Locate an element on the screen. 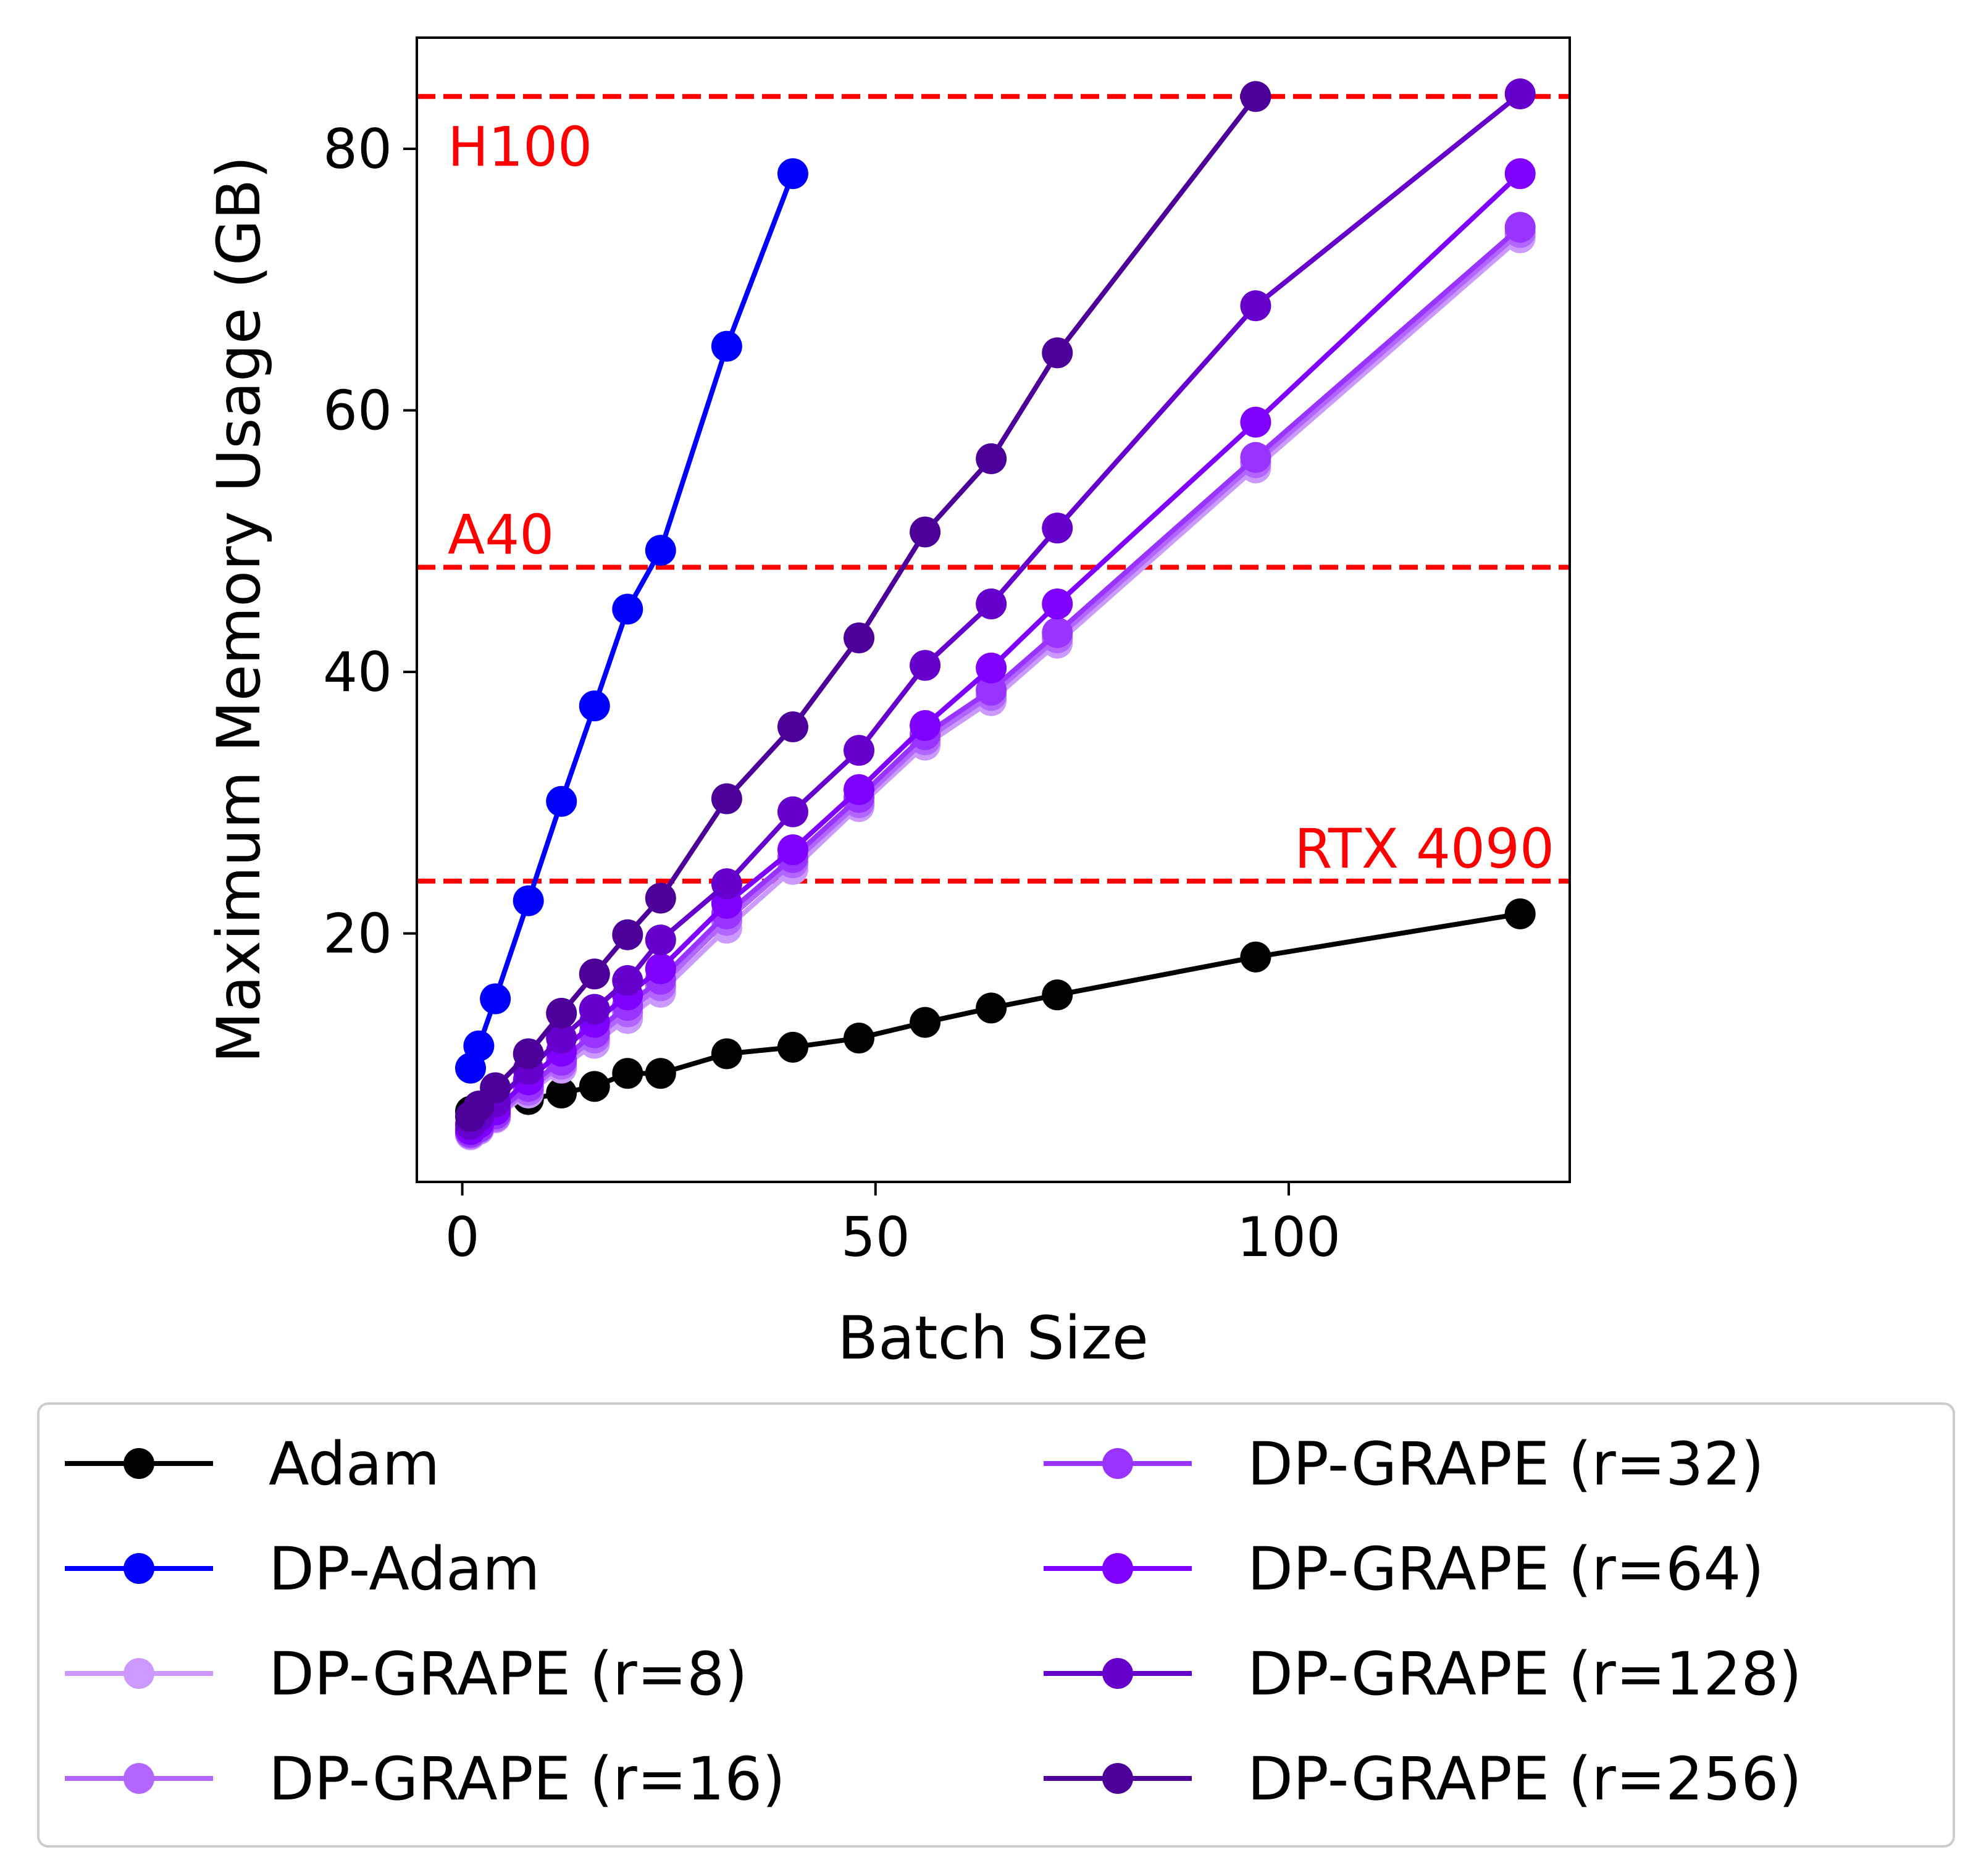 The width and height of the screenshot is (1981, 1876). legend-item-dp-grape-r-8: DP-GRAPE (r=8) is located at coordinates (407, 1674).